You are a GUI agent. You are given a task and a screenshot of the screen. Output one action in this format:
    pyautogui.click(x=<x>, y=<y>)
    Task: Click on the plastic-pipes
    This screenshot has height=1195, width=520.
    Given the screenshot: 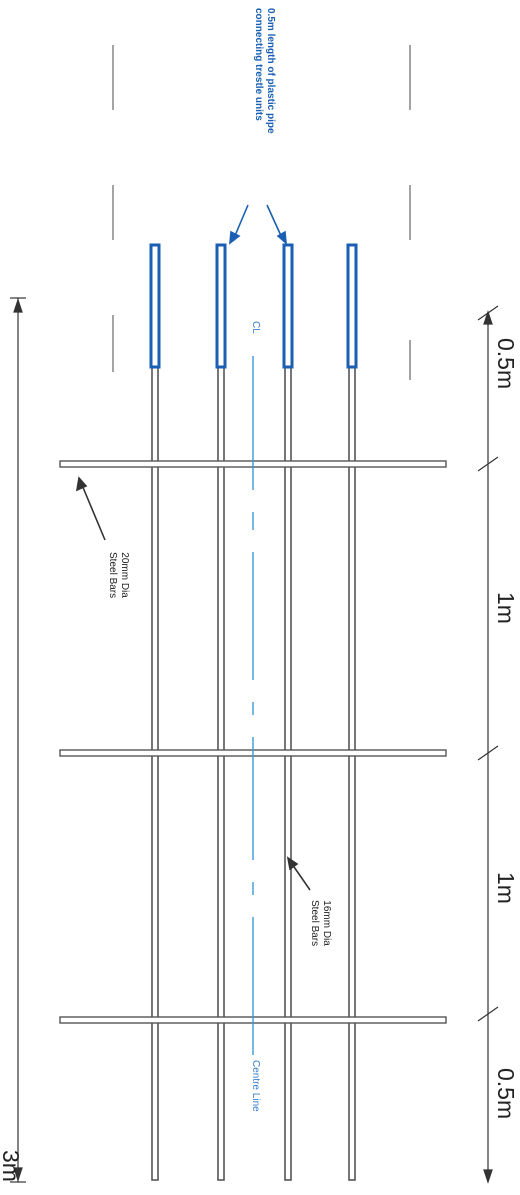 What is the action you would take?
    pyautogui.click(x=253, y=306)
    